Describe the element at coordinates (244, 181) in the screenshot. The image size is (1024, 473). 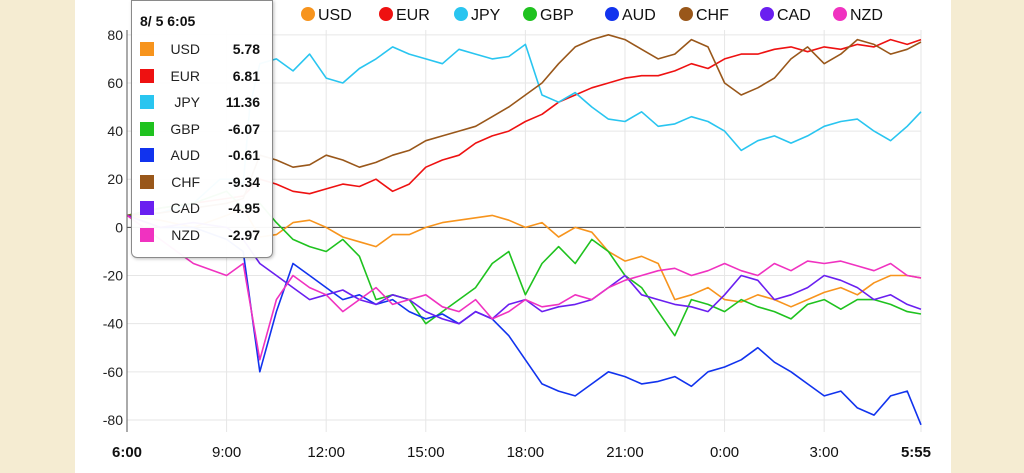
I see `tooltip-value: -9.34` at that location.